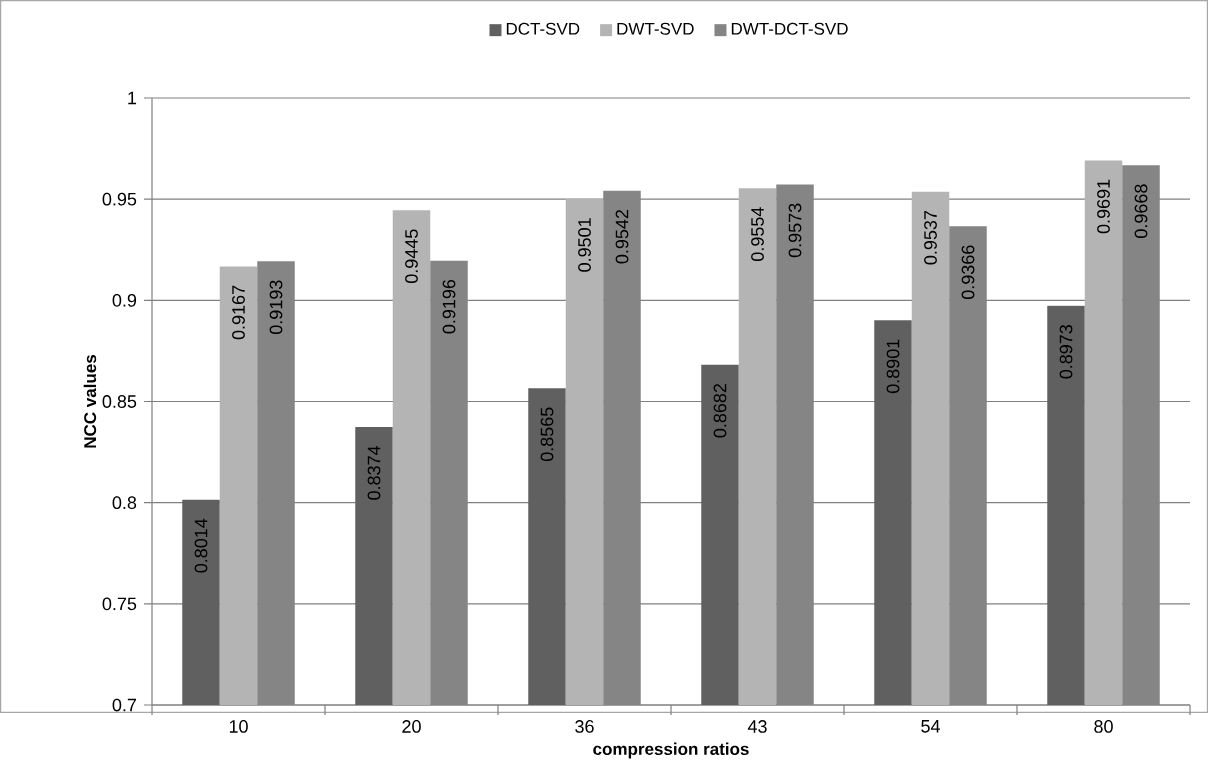 This screenshot has width=1208, height=765. What do you see at coordinates (757, 234) in the screenshot?
I see `data-label: 0.9554` at bounding box center [757, 234].